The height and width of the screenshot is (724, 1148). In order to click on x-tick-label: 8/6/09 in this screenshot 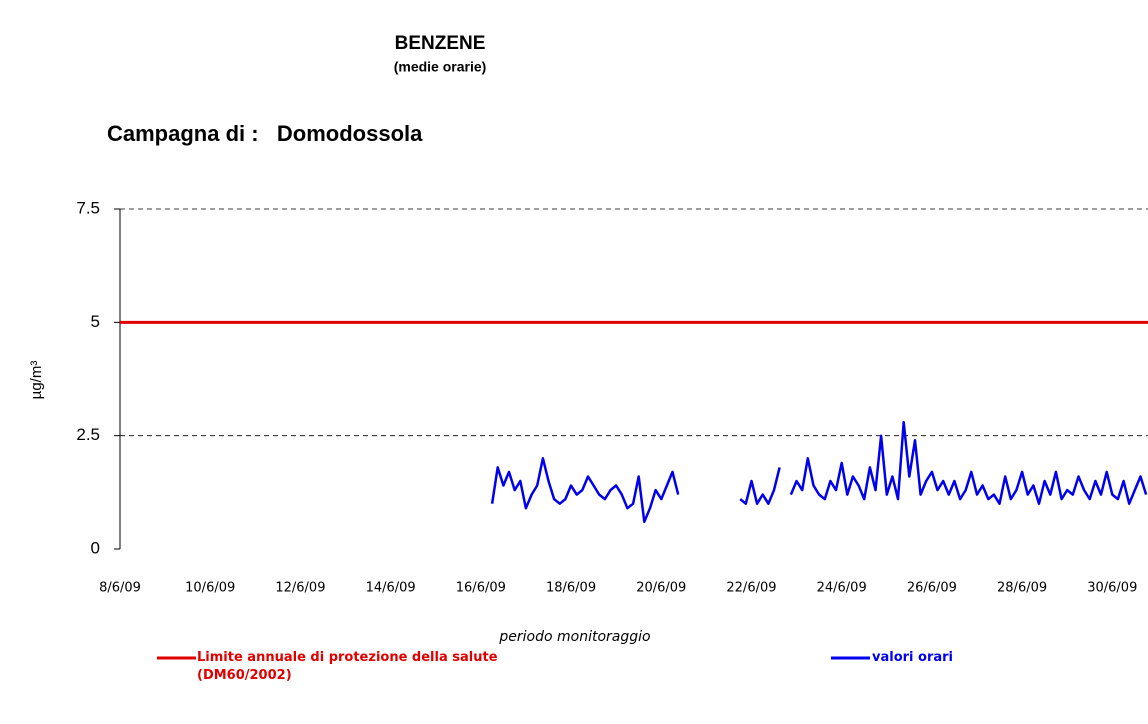, I will do `click(120, 588)`.